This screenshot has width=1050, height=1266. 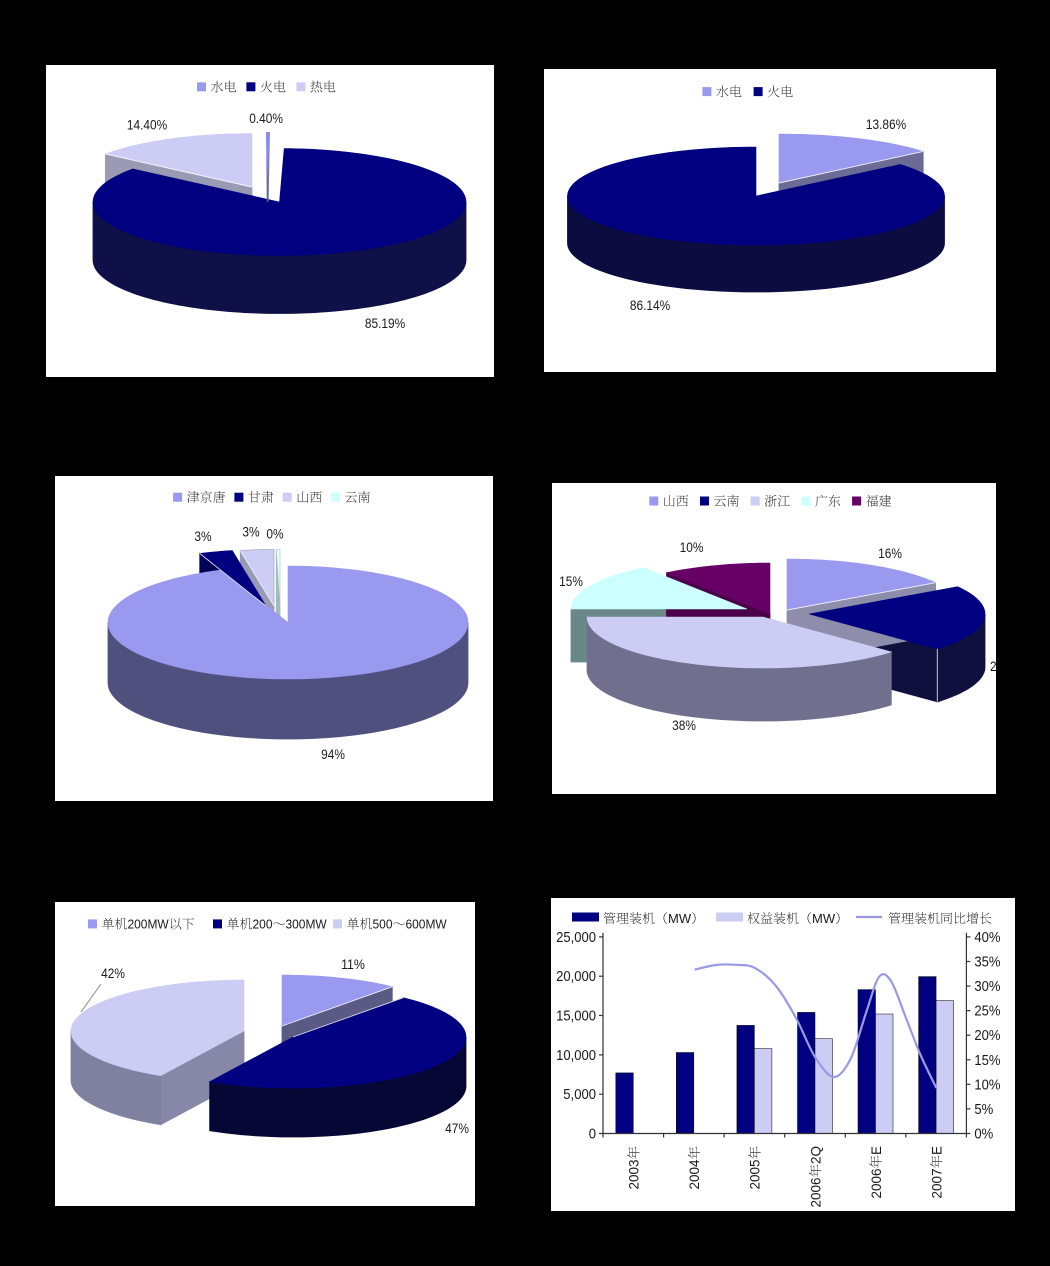 I want to click on svg-text: 5,000, so click(x=579, y=1095).